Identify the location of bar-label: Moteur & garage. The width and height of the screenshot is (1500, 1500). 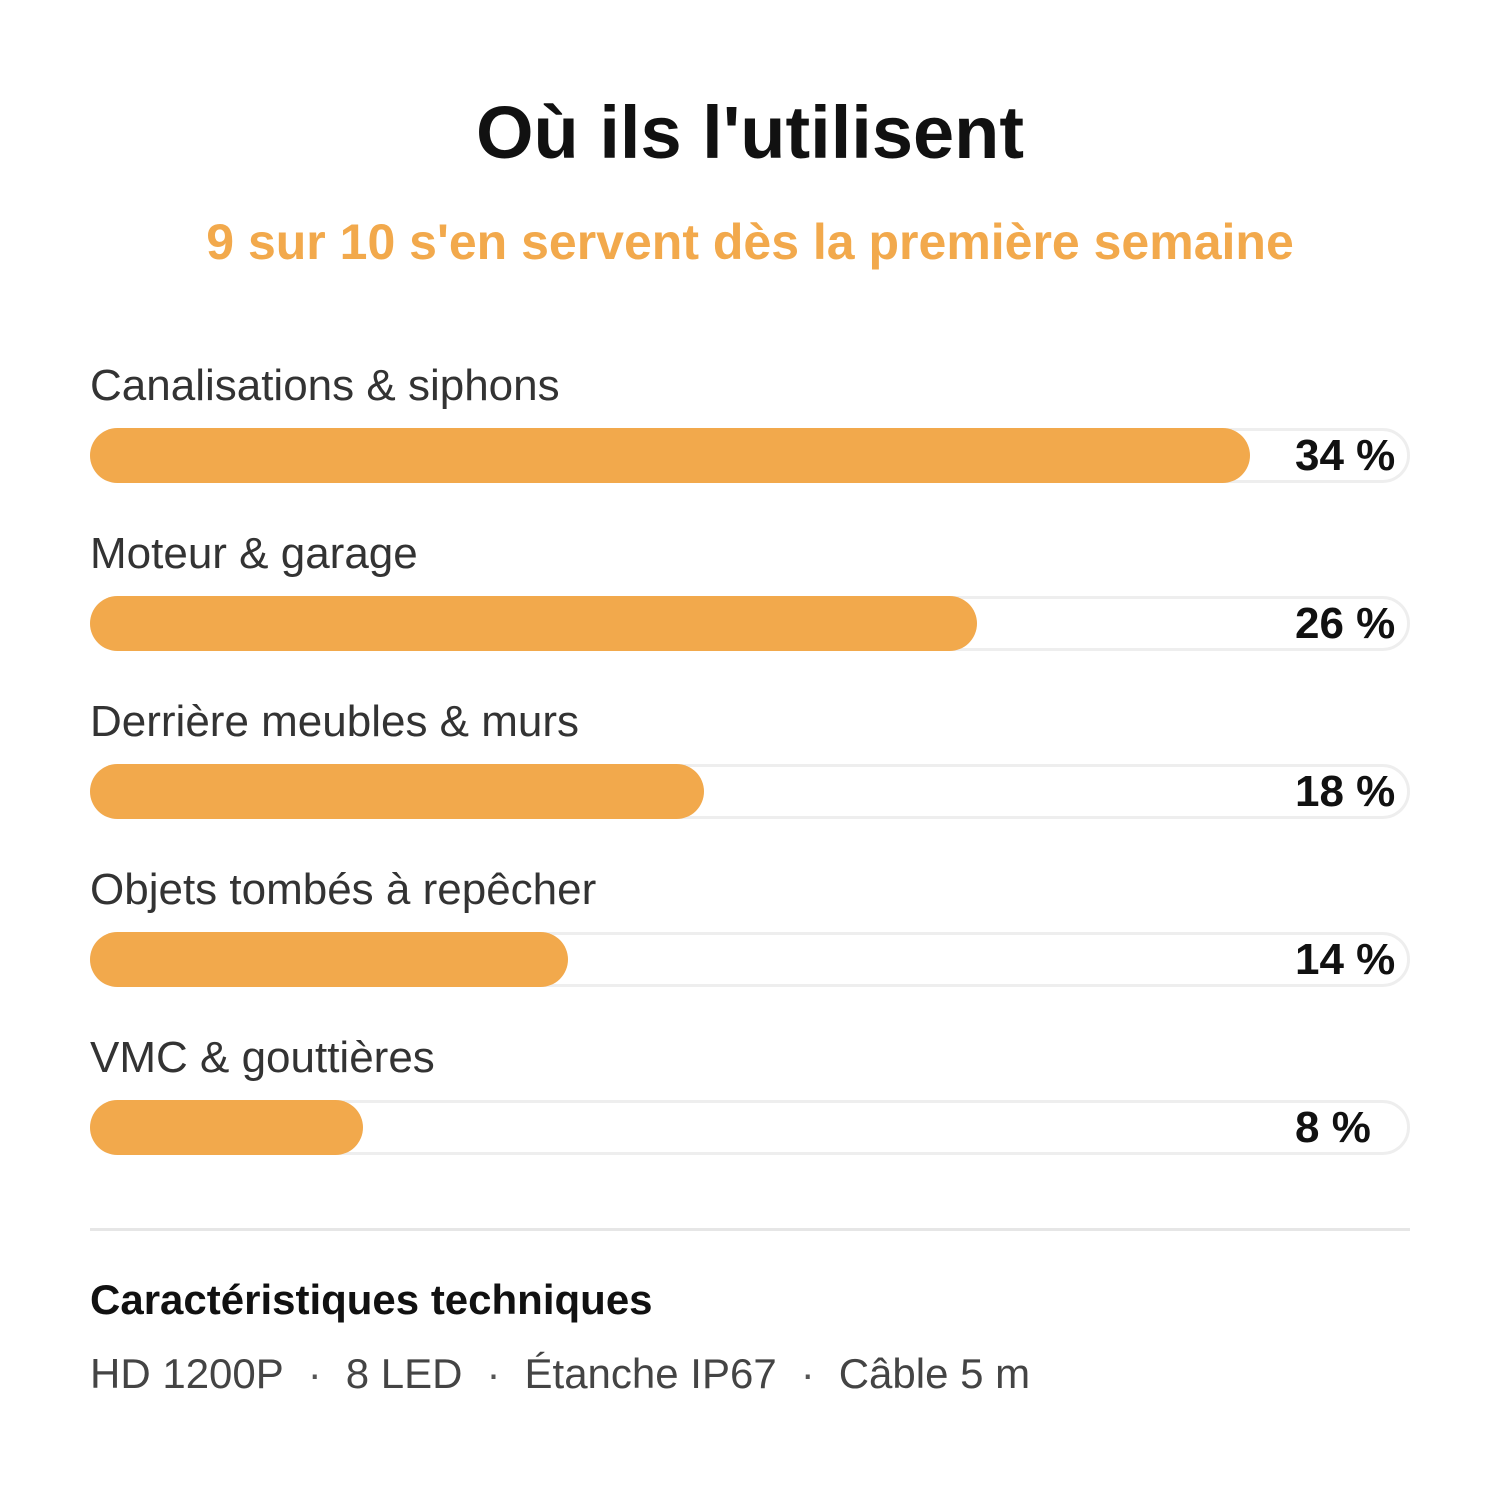
(254, 553).